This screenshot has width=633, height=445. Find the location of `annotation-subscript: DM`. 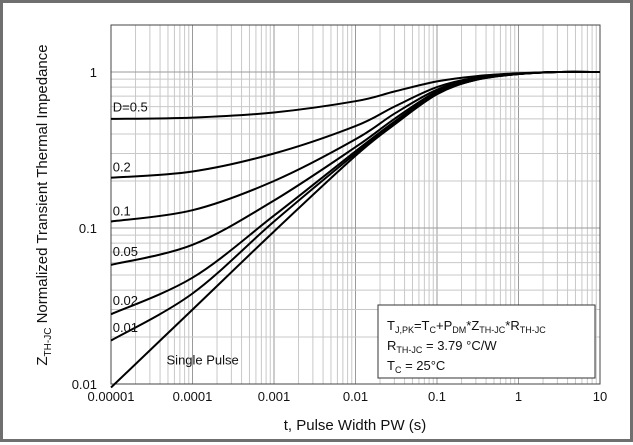

annotation-subscript: DM is located at coordinates (459, 330).